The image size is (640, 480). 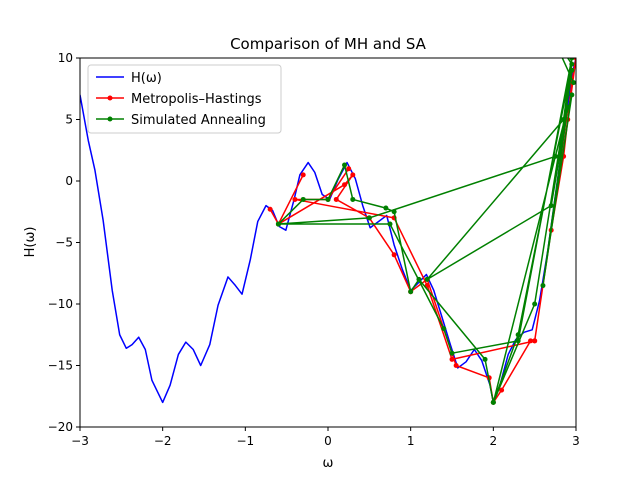 What do you see at coordinates (328, 44) in the screenshot?
I see `chart-title: Comparison of MH and SA` at bounding box center [328, 44].